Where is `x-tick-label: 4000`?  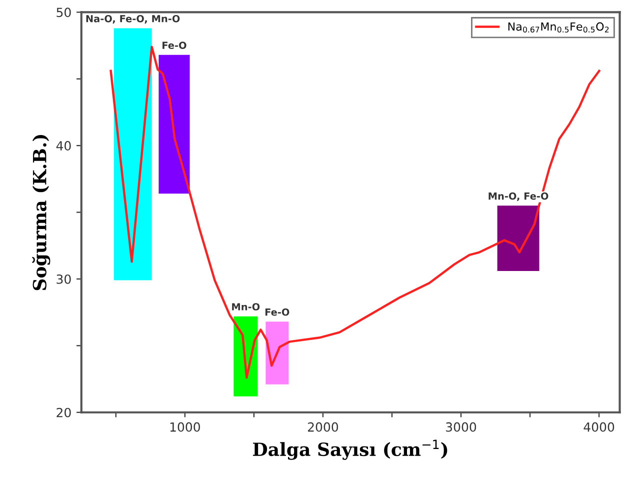
x-tick-label: 4000 is located at coordinates (599, 427).